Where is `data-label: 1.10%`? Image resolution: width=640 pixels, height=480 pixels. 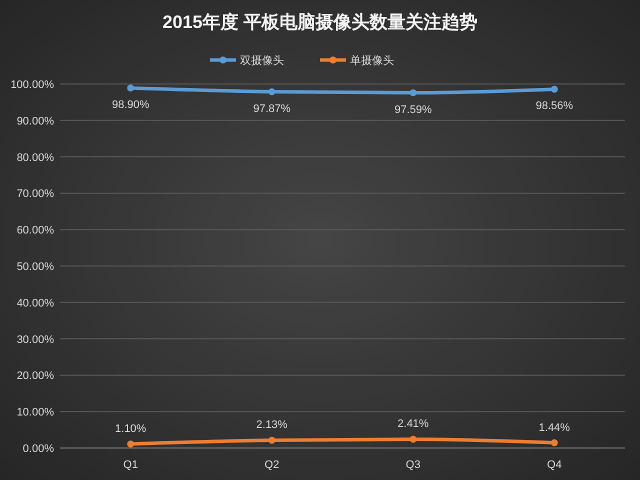
data-label: 1.10% is located at coordinates (130, 428).